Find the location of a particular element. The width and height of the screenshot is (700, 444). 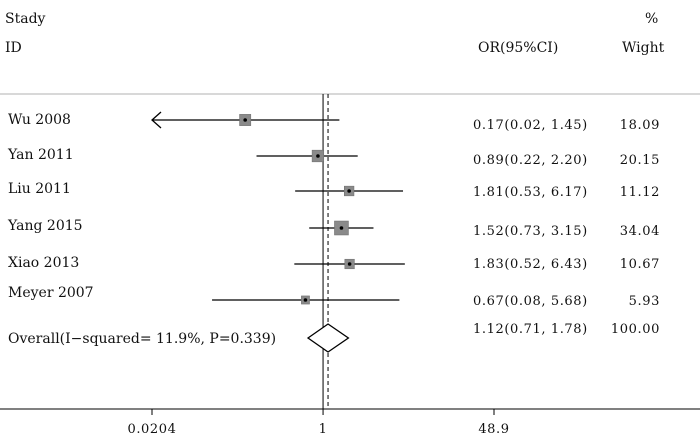

weight-text: 18.09 is located at coordinates (640, 125).